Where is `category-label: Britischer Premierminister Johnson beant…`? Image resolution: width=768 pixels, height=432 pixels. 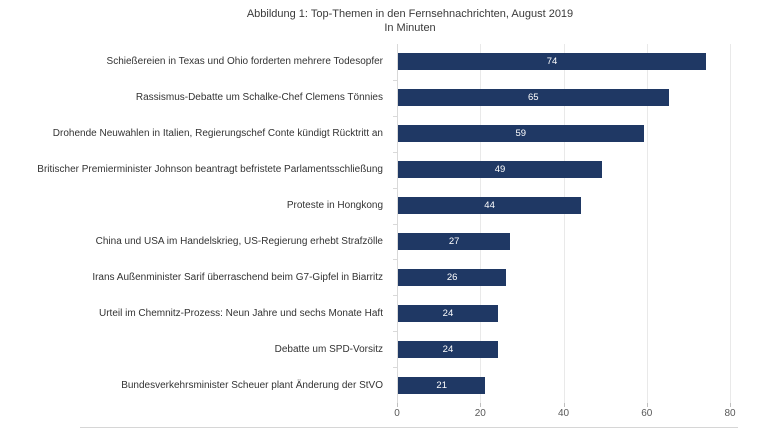 category-label: Britischer Premierminister Johnson beant… is located at coordinates (210, 170).